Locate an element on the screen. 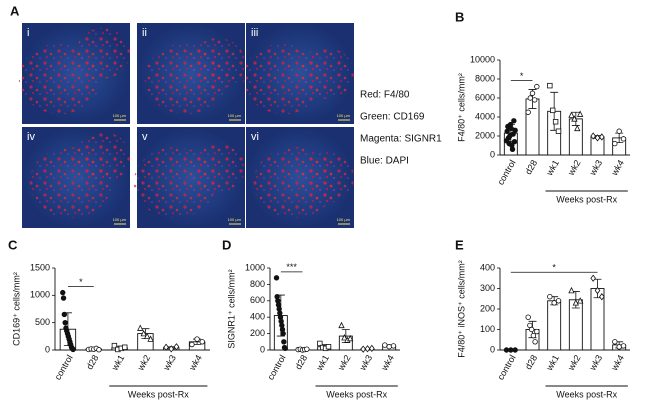  y-axis-label: F4/80⁺ cells/mm² is located at coordinates (461, 107).